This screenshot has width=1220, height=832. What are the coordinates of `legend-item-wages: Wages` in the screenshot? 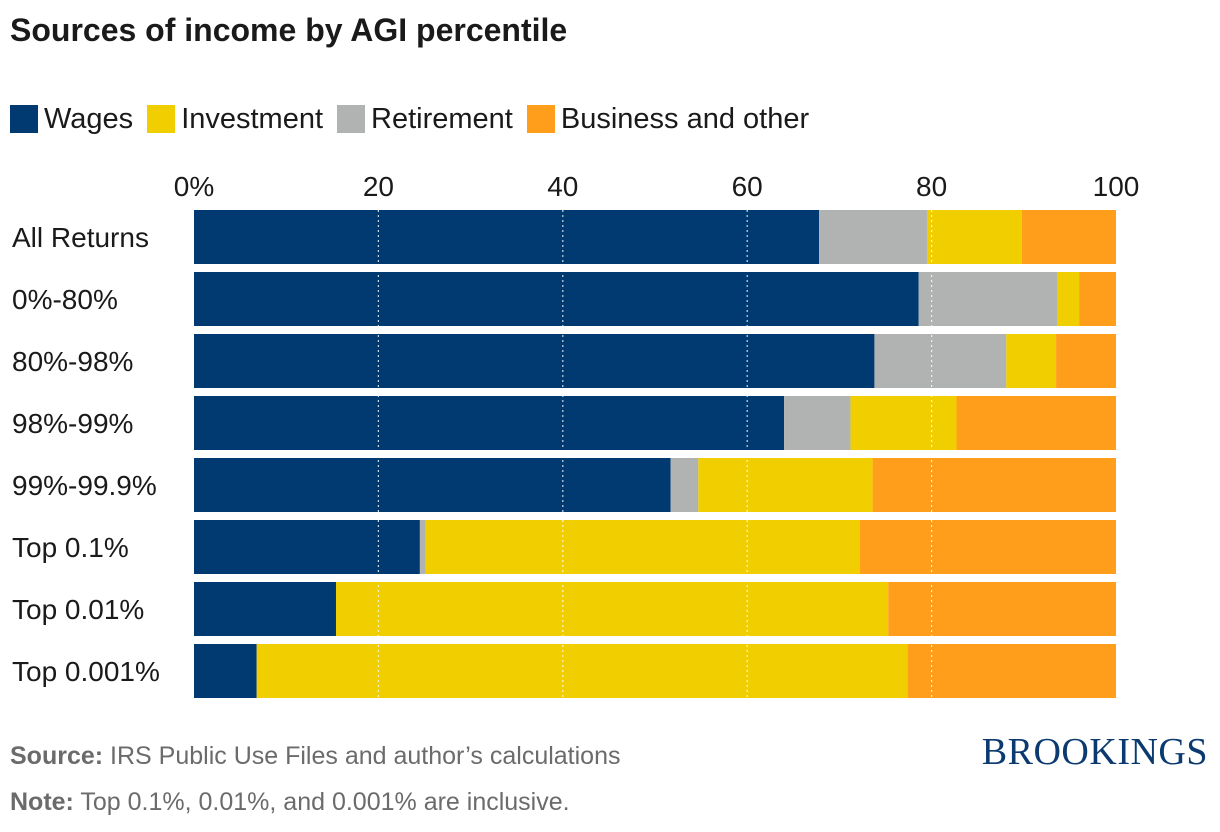 It's located at (71, 119).